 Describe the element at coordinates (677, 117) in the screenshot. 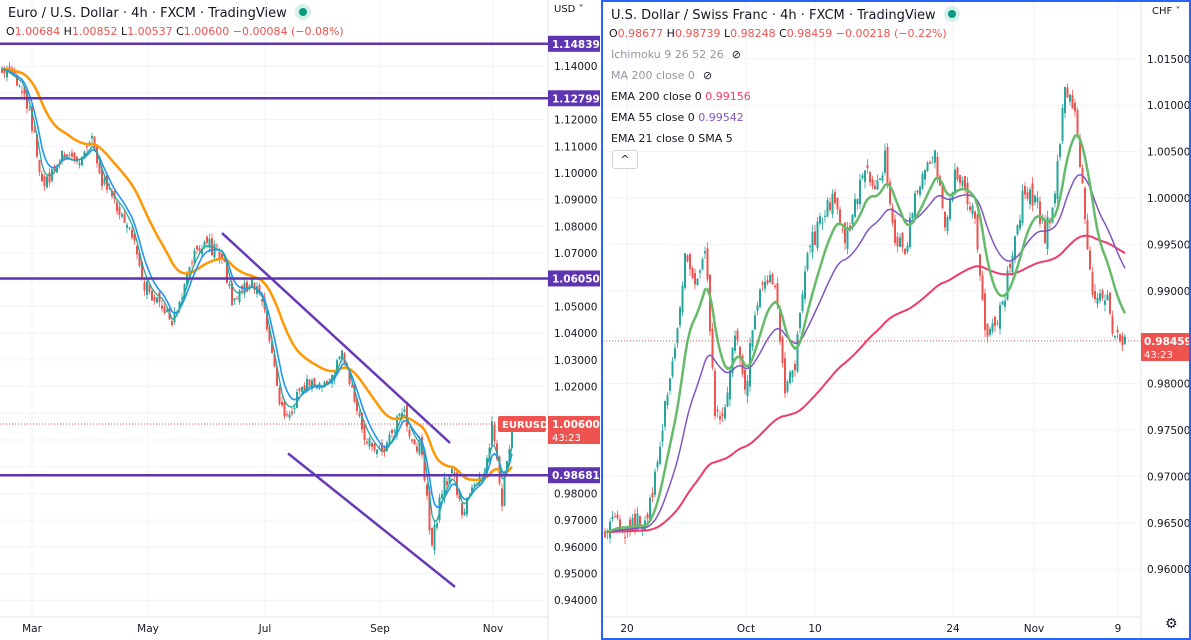

I see `legend-ema55: EMA 55 close 0 0.99542` at that location.